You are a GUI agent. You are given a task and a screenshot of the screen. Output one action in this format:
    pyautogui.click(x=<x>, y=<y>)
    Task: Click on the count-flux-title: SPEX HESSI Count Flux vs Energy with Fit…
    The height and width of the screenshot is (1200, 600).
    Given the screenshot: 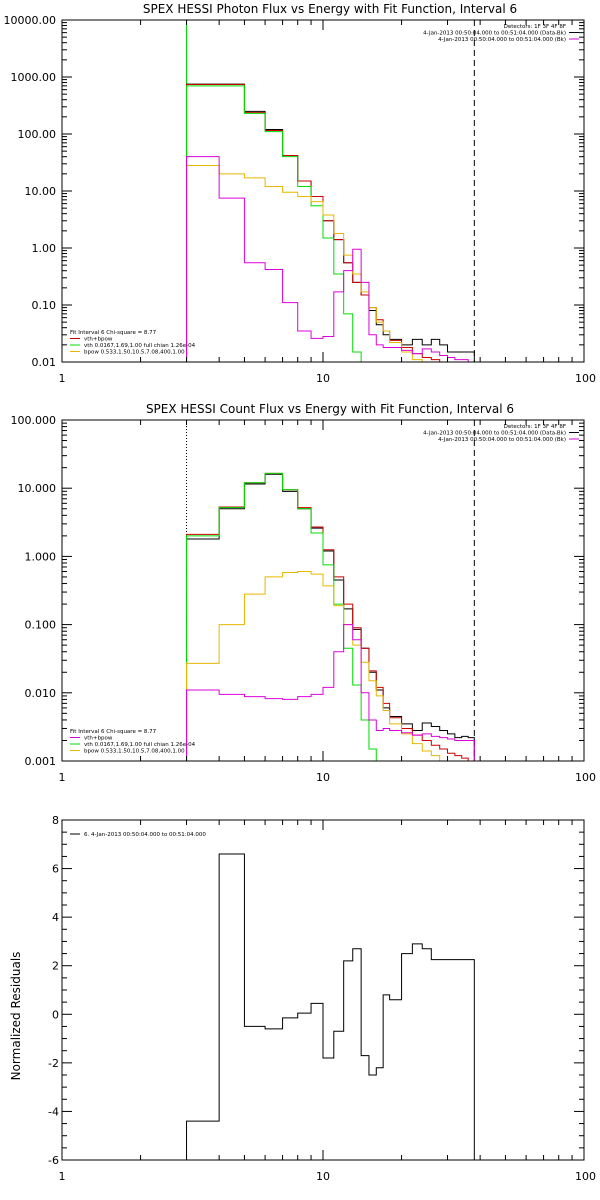 What is the action you would take?
    pyautogui.click(x=330, y=409)
    